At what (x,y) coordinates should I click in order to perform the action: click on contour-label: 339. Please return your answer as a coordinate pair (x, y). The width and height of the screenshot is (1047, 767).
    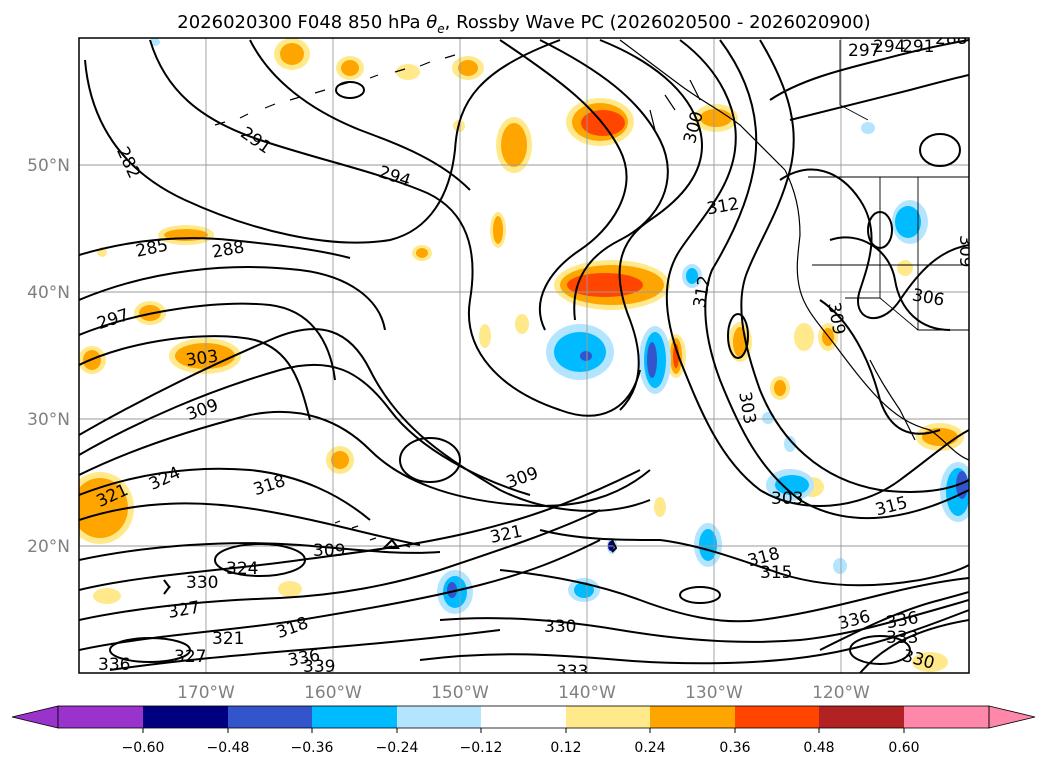
    Looking at the image, I should click on (319, 667).